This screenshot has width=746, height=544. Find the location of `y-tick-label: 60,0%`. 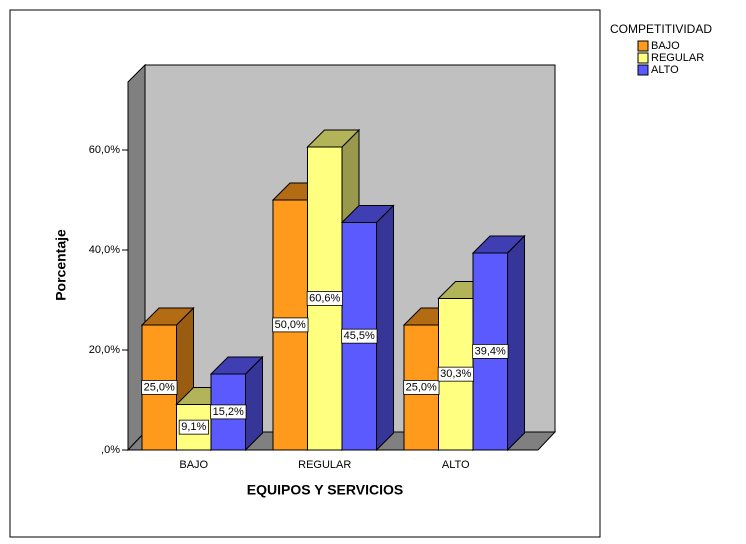

y-tick-label: 60,0% is located at coordinates (104, 150).